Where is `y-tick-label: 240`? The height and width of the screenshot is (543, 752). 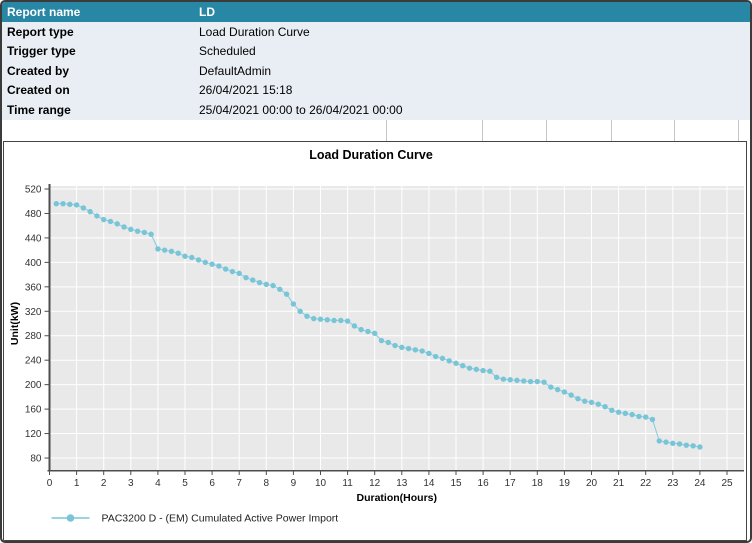
y-tick-label: 240 is located at coordinates (33, 360).